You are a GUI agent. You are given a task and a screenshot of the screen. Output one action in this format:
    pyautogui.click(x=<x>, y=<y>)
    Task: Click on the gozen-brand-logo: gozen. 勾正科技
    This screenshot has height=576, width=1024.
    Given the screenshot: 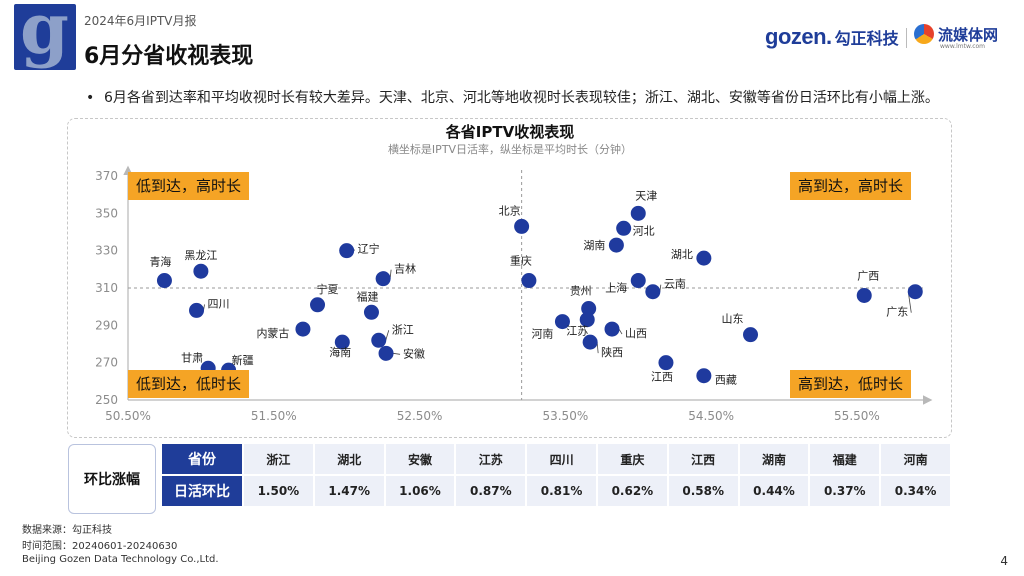 What is the action you would take?
    pyautogui.click(x=832, y=37)
    